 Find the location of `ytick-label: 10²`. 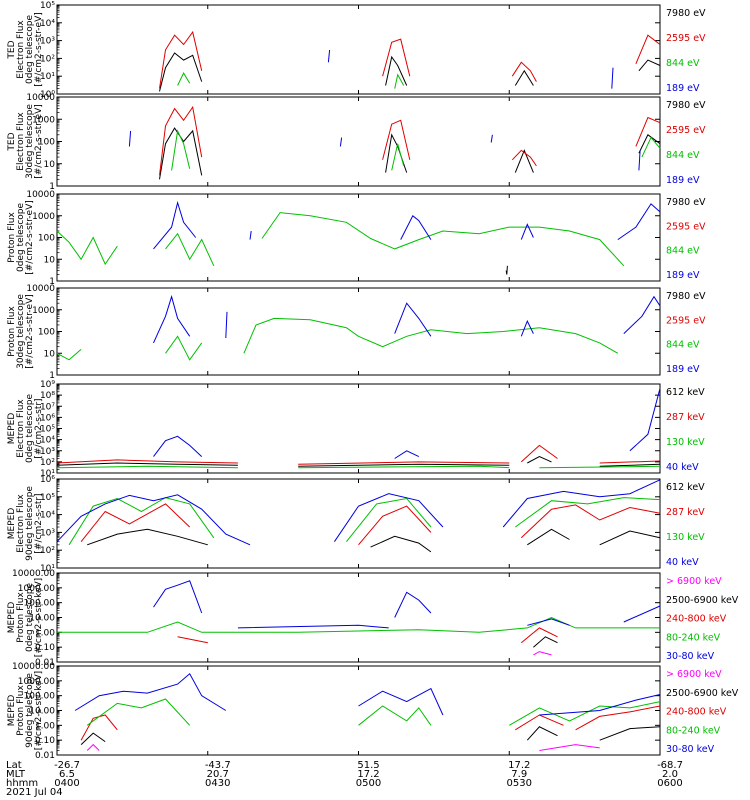

ytick-label: 10² is located at coordinates (47, 551).